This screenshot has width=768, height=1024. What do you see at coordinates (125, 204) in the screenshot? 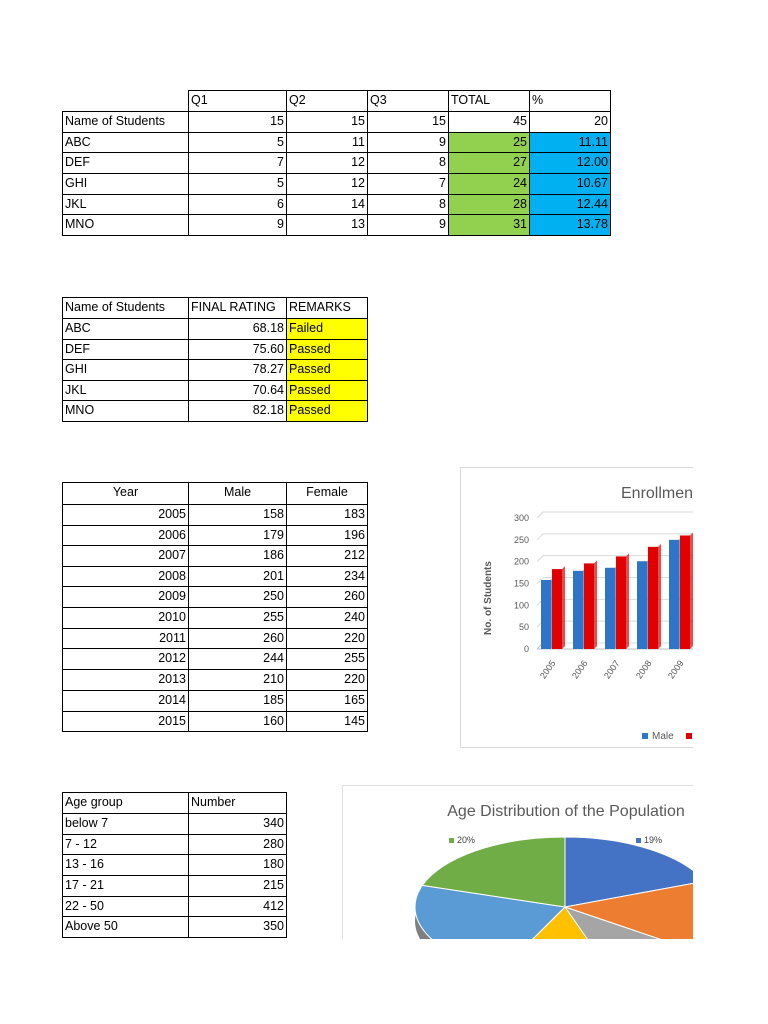
I see `cell: JKL` at bounding box center [125, 204].